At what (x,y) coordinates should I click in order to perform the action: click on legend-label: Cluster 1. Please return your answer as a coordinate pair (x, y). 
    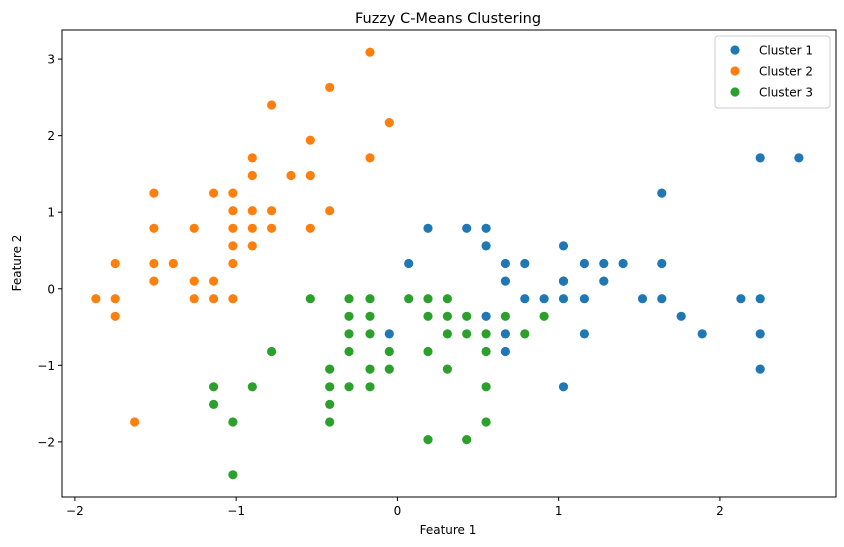
    Looking at the image, I should click on (786, 51).